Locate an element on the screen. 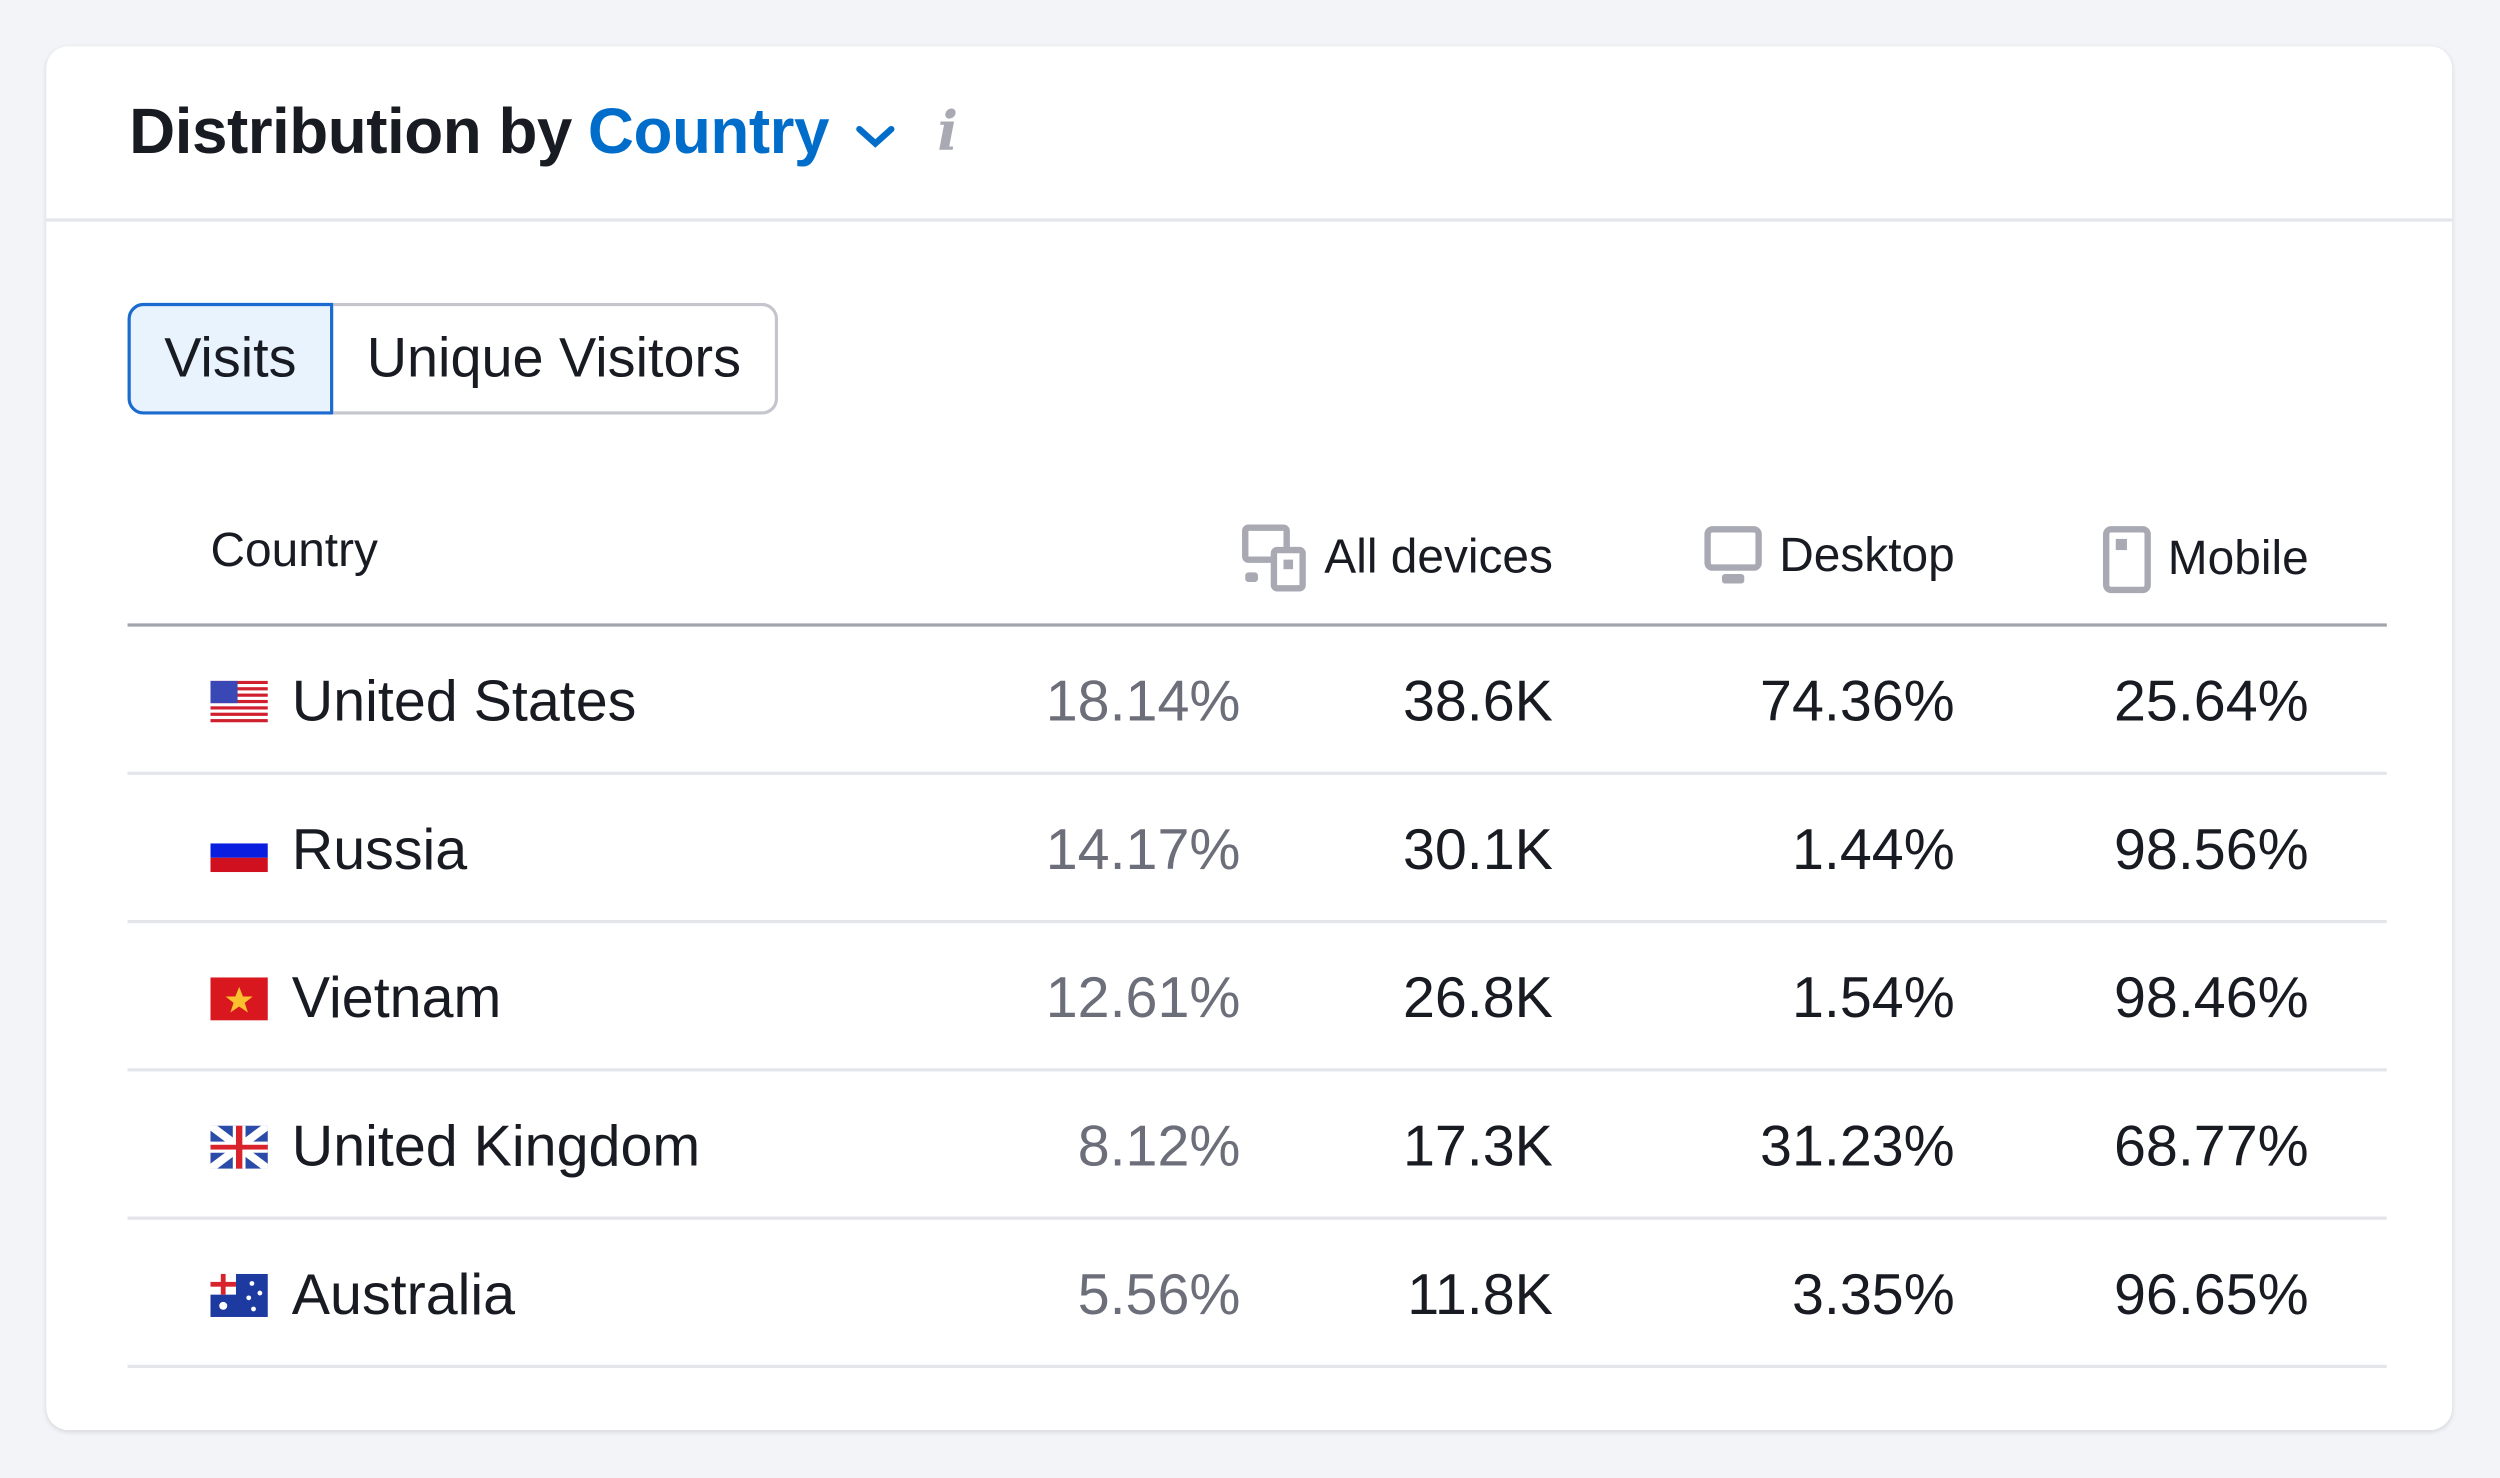 This screenshot has width=2500, height=1478. card-header: Distribution by Country i is located at coordinates (1249, 134).